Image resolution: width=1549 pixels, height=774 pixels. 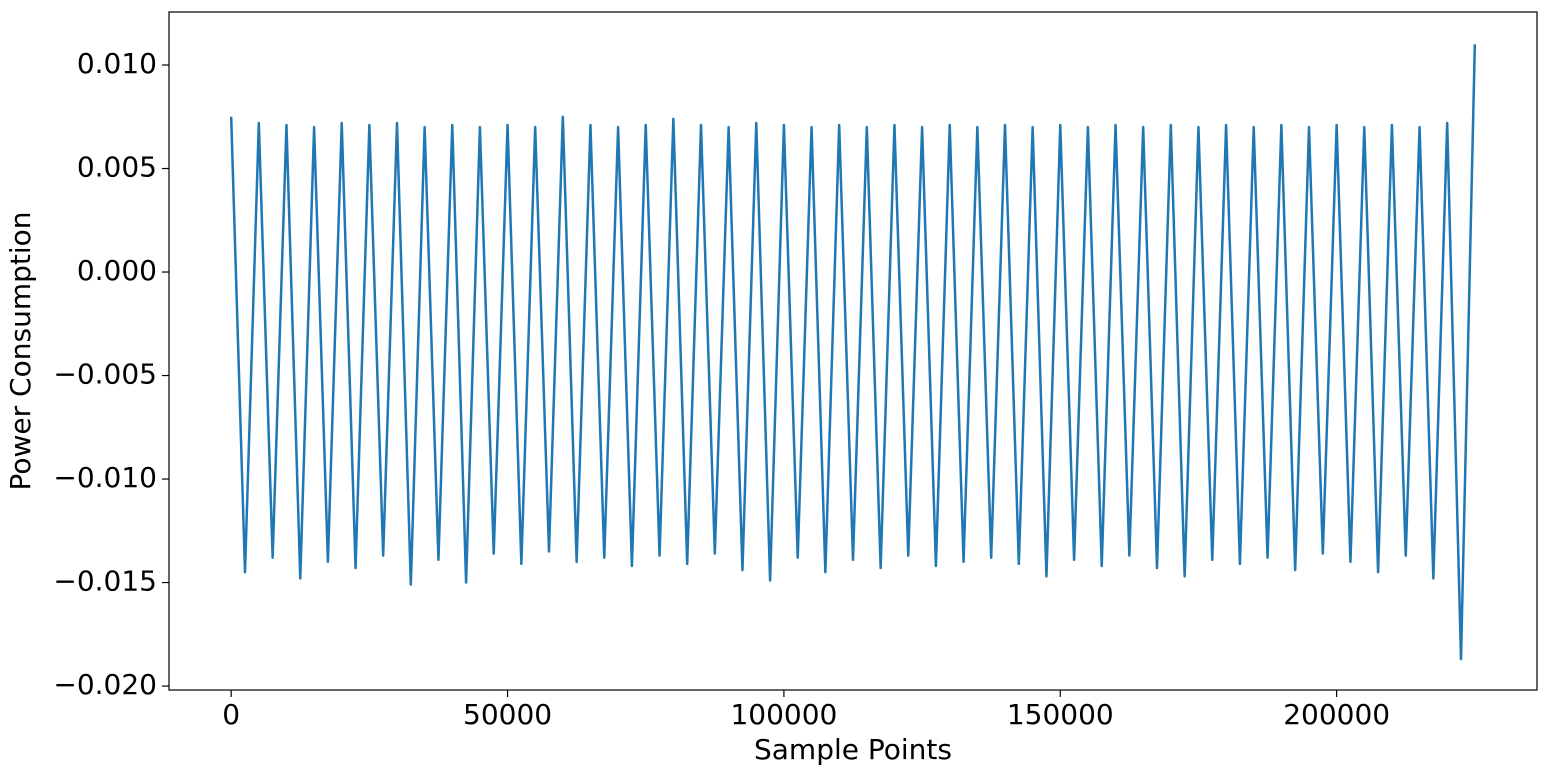 I want to click on y-tick-label: −0.020, so click(x=105, y=684).